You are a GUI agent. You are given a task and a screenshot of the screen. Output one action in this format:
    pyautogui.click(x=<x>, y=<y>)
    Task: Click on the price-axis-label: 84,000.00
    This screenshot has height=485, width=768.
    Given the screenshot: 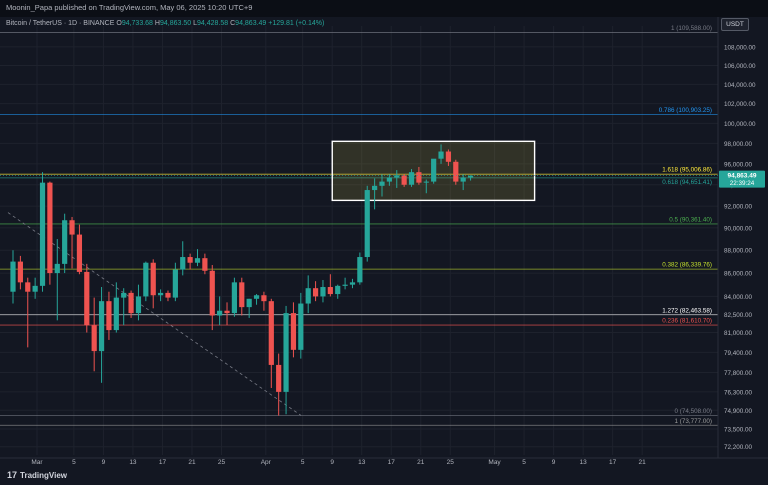 What is the action you would take?
    pyautogui.click(x=738, y=297)
    